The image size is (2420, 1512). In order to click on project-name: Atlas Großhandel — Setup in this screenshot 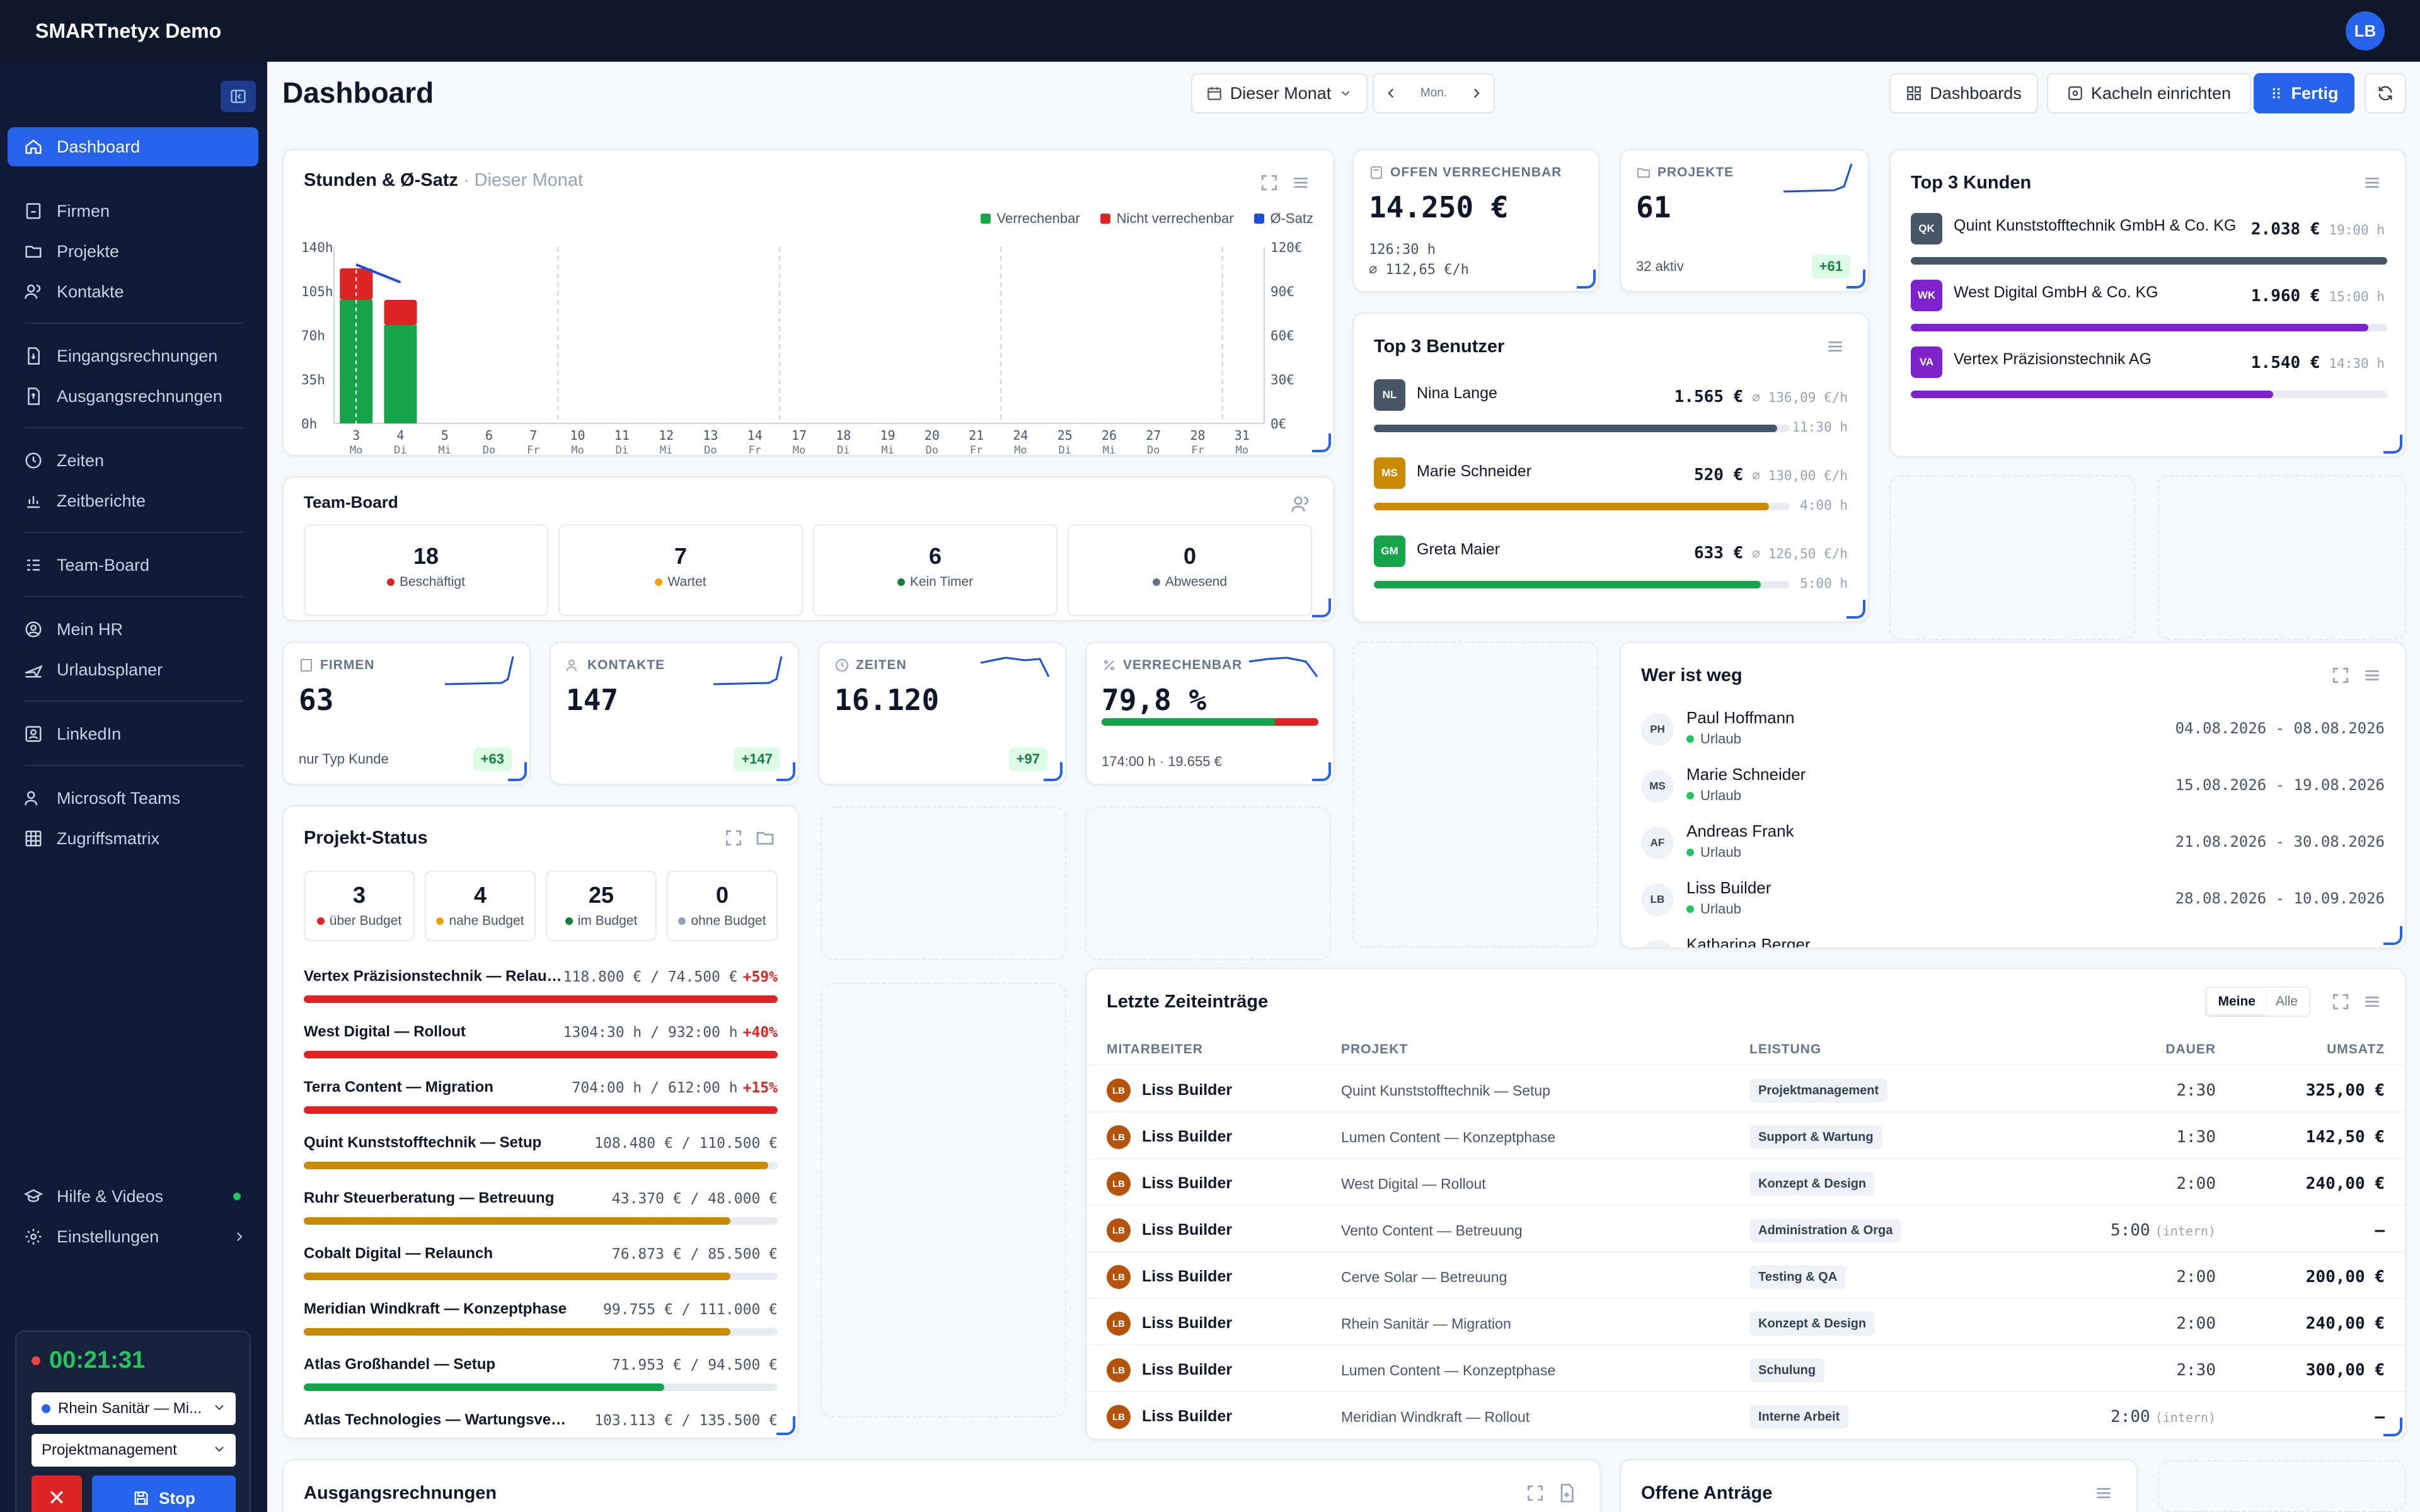, I will do `click(400, 1364)`.